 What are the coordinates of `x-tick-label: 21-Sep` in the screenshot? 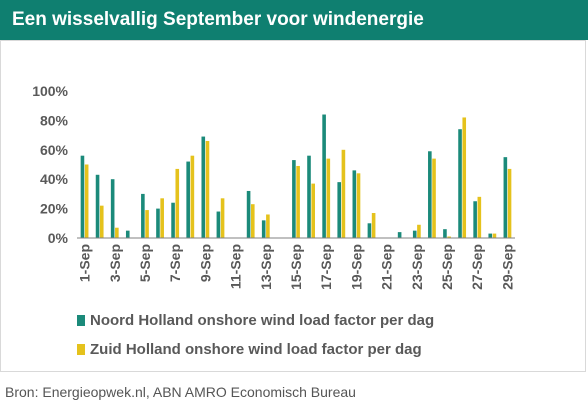 It's located at (387, 267).